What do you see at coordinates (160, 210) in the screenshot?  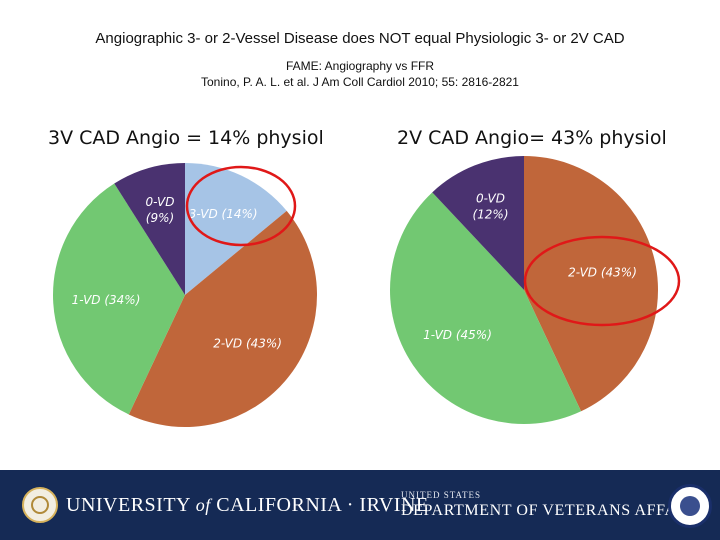 I see `pie1-label-0-vd: 0-VD (9%)` at bounding box center [160, 210].